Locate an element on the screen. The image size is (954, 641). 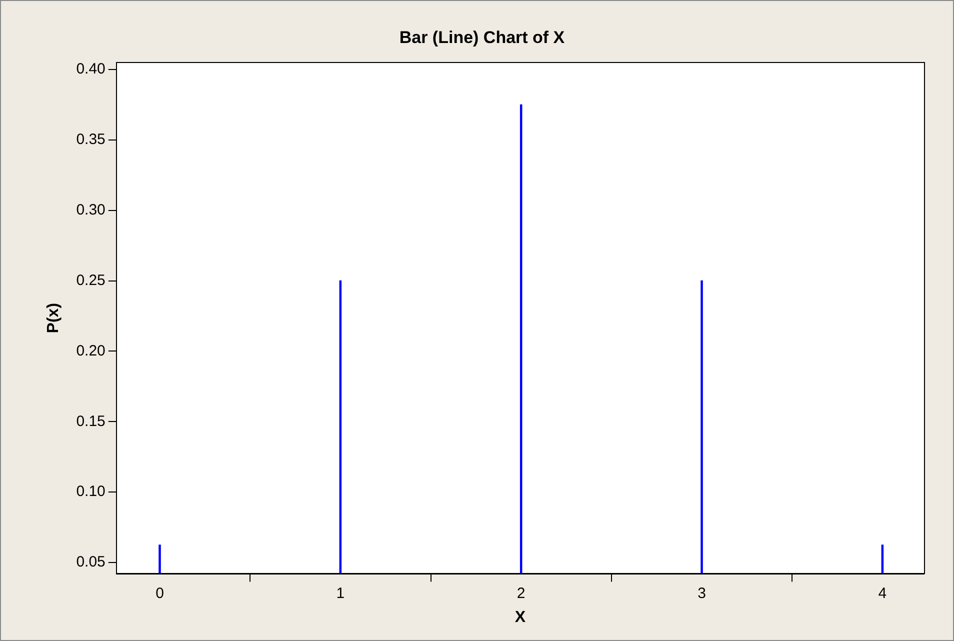
y-tick-label: 0.15 is located at coordinates (91, 421).